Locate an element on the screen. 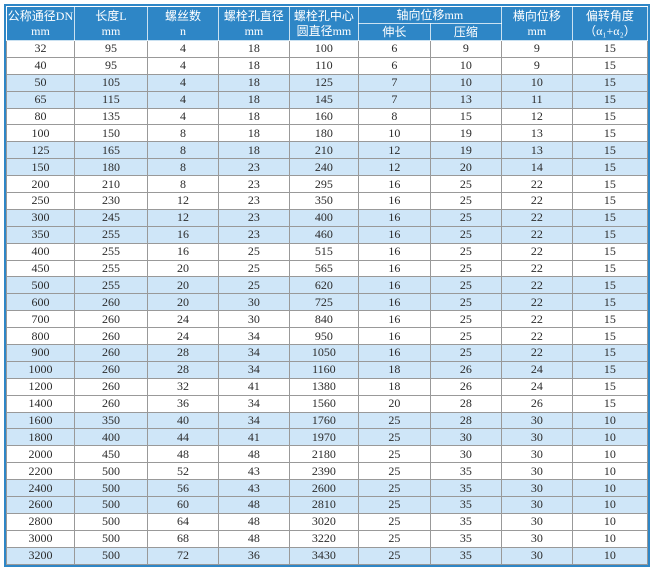 The image size is (652, 578). table-cell: 28 is located at coordinates (465, 420).